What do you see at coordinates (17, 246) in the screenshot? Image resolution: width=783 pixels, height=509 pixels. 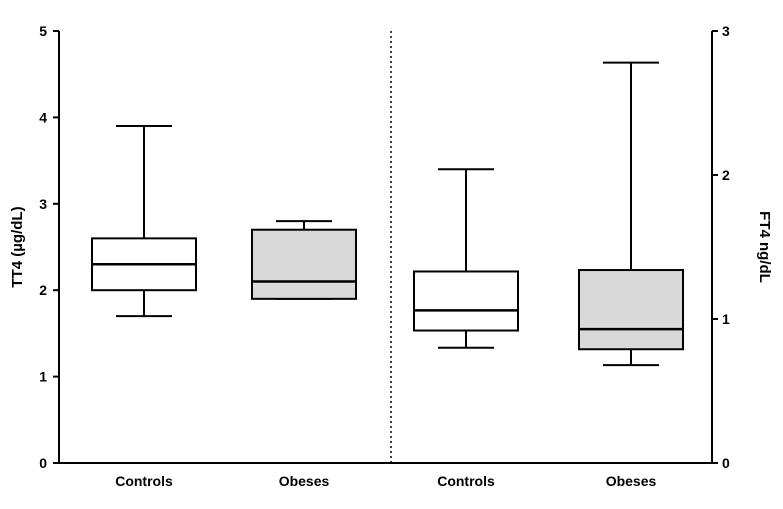 I see `left-axis-title: TT4 (µg/dL)` at bounding box center [17, 246].